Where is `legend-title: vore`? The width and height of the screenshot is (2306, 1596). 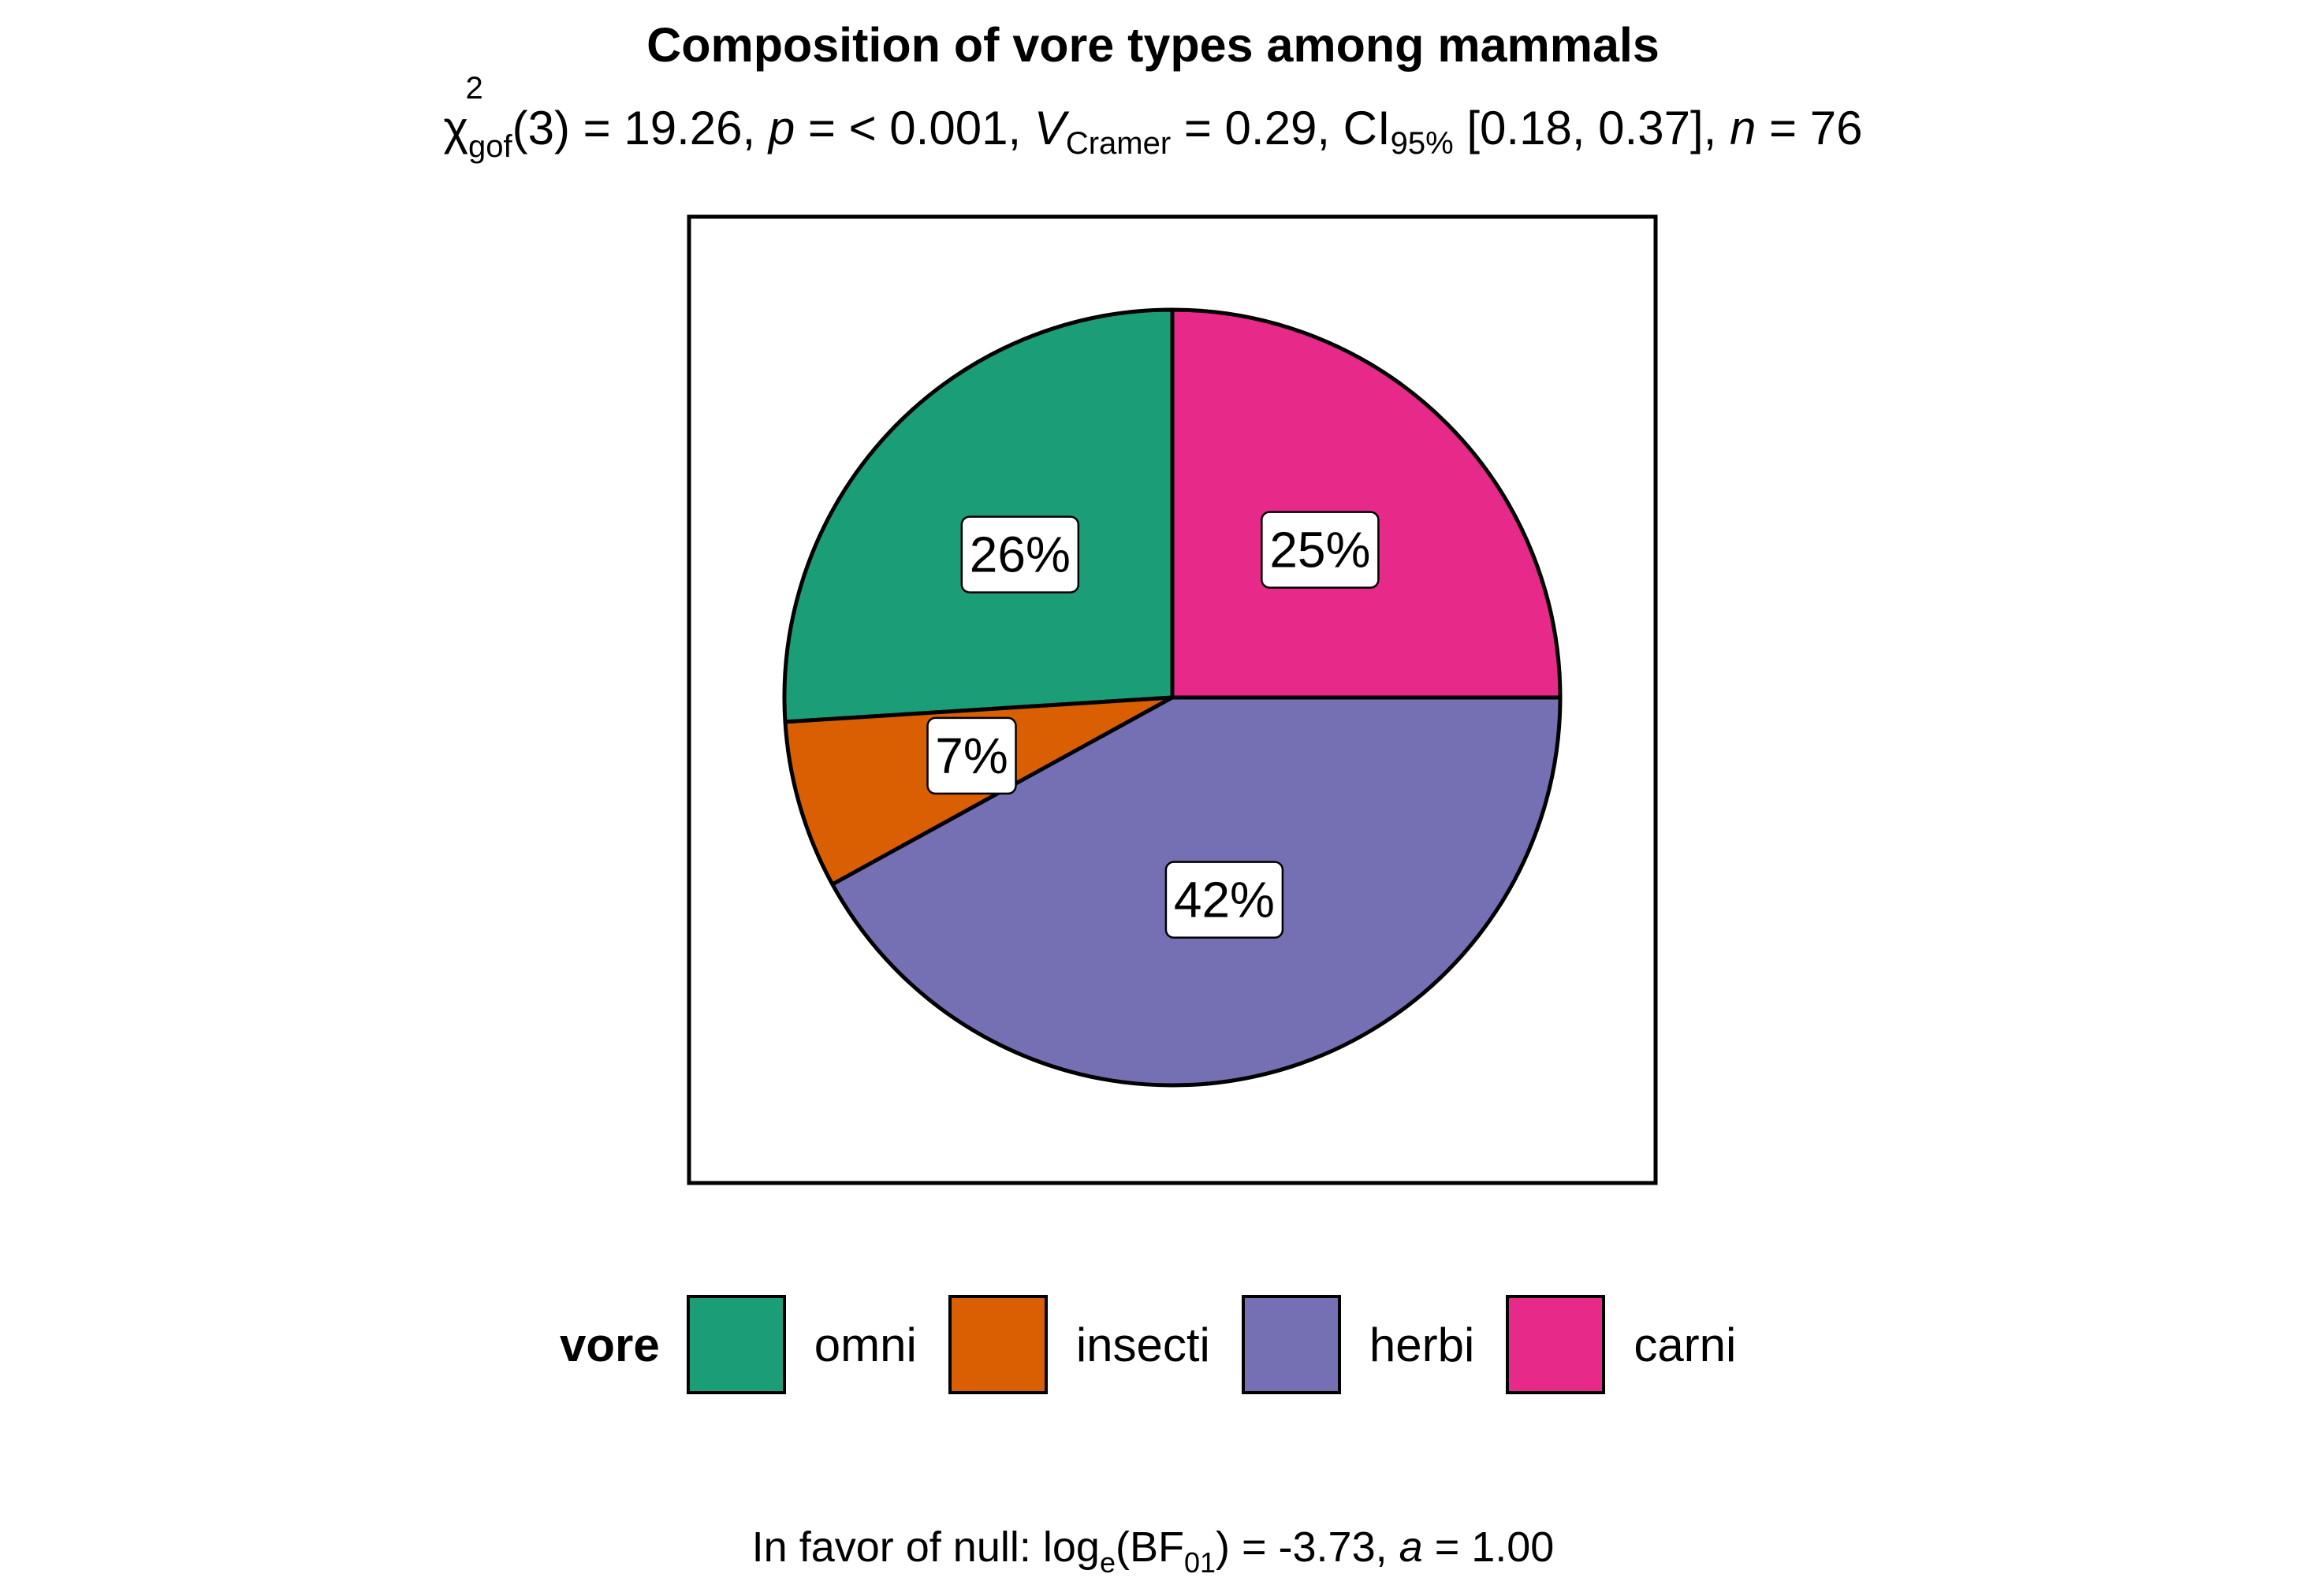 legend-title: vore is located at coordinates (610, 1344).